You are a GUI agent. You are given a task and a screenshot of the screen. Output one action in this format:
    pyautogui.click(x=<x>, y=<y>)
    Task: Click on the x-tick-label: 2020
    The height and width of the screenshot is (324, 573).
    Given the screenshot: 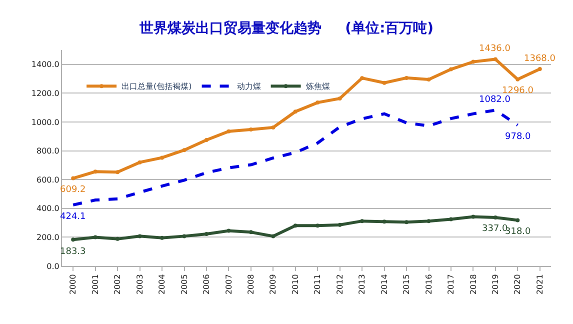 What is the action you would take?
    pyautogui.click(x=517, y=284)
    